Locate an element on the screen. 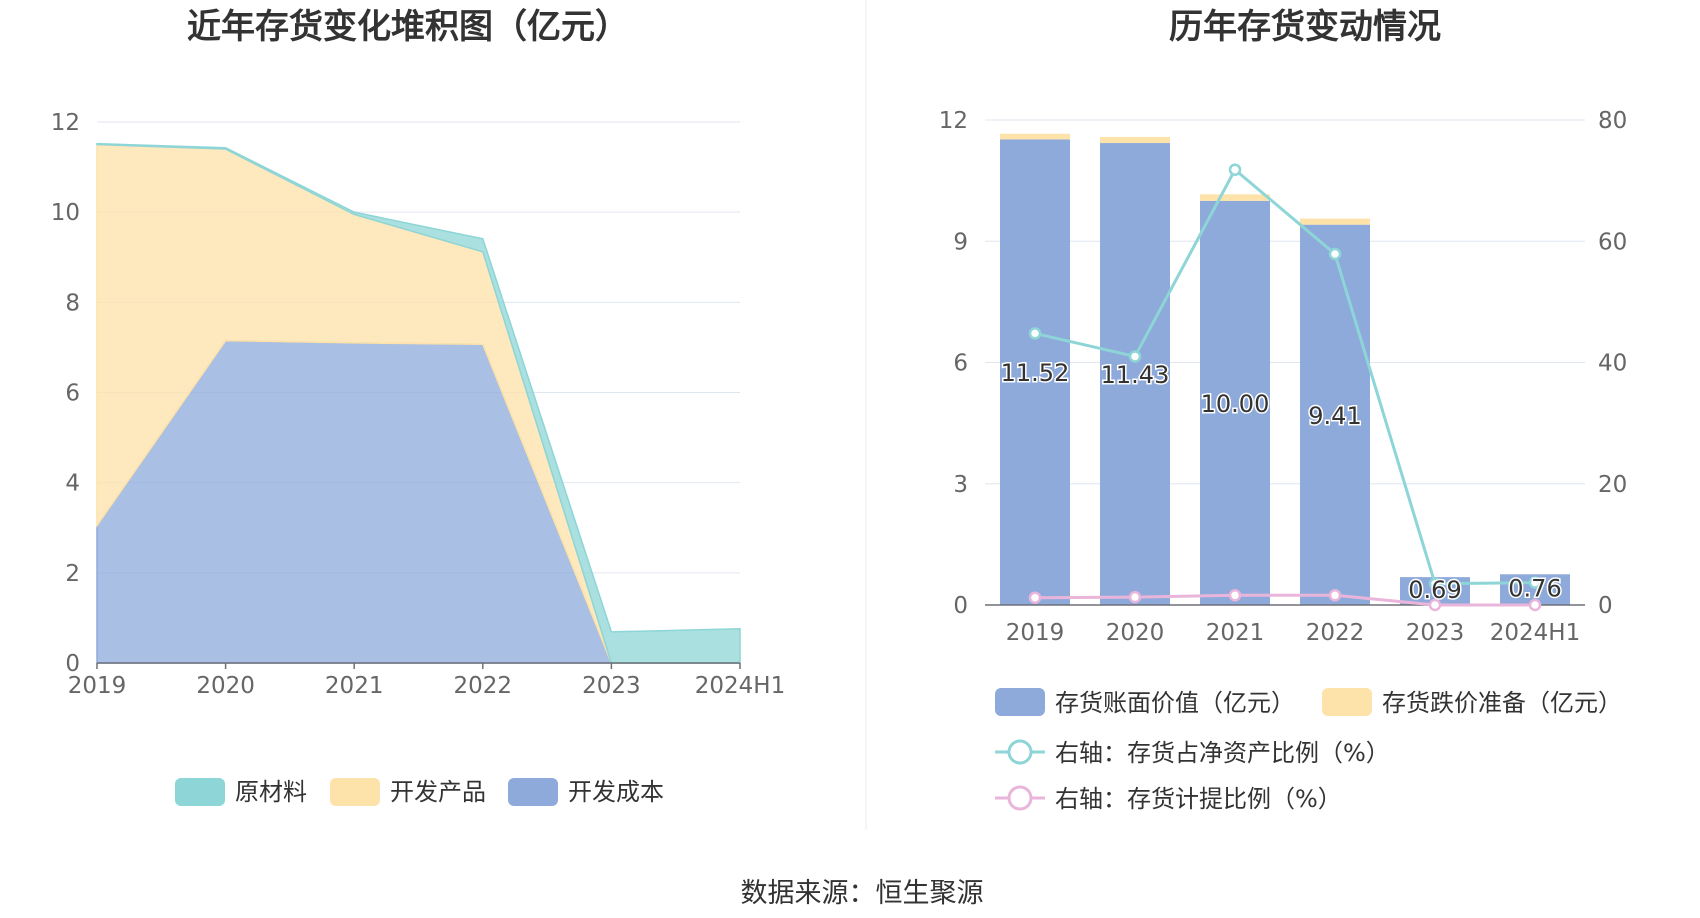  legend-label-右轴：存货计提比例（%）: 右轴：存货计提比例（%） is located at coordinates (1198, 799).